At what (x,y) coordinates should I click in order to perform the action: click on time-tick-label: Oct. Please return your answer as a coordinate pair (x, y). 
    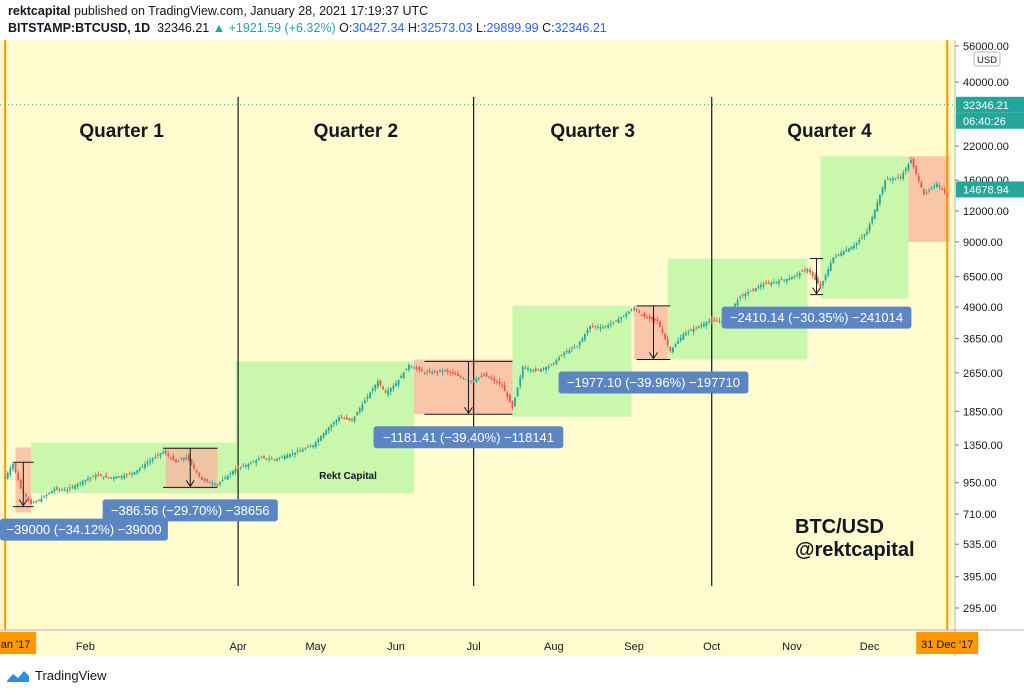
    Looking at the image, I should click on (711, 647).